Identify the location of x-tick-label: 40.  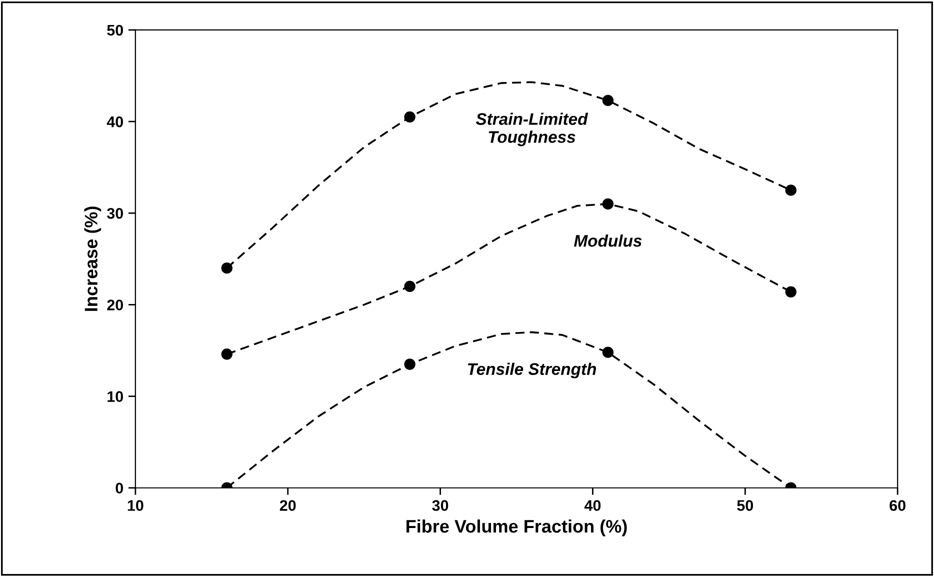
(592, 505).